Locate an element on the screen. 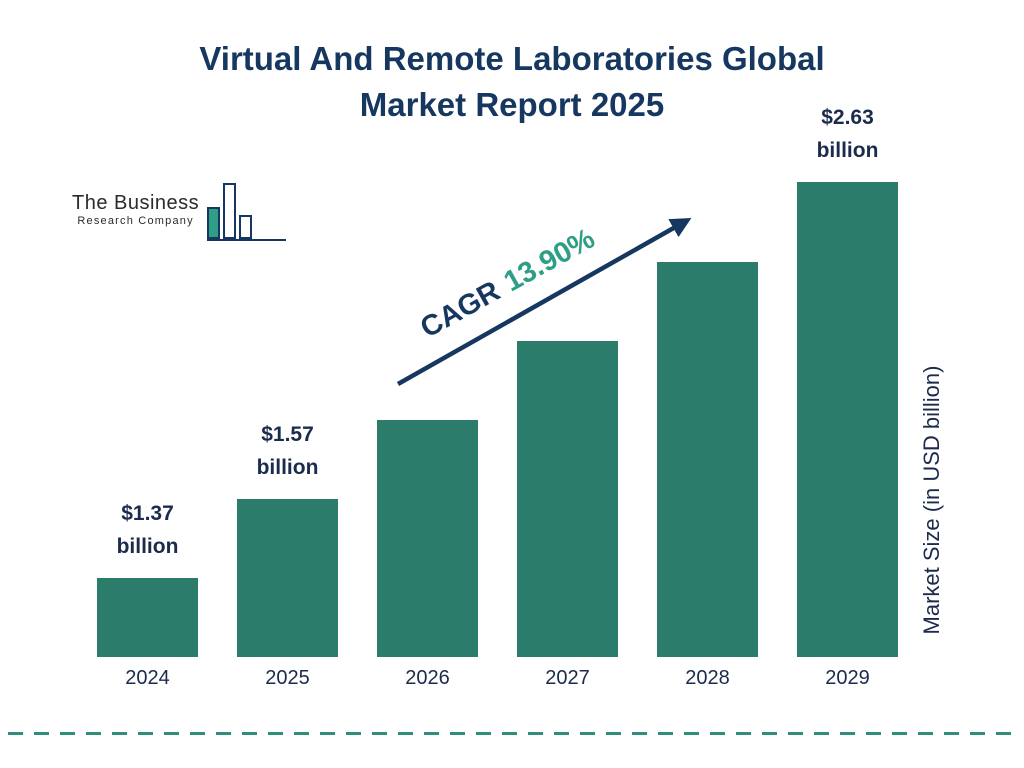  company-logo: The Business Research Company is located at coordinates (179, 212).